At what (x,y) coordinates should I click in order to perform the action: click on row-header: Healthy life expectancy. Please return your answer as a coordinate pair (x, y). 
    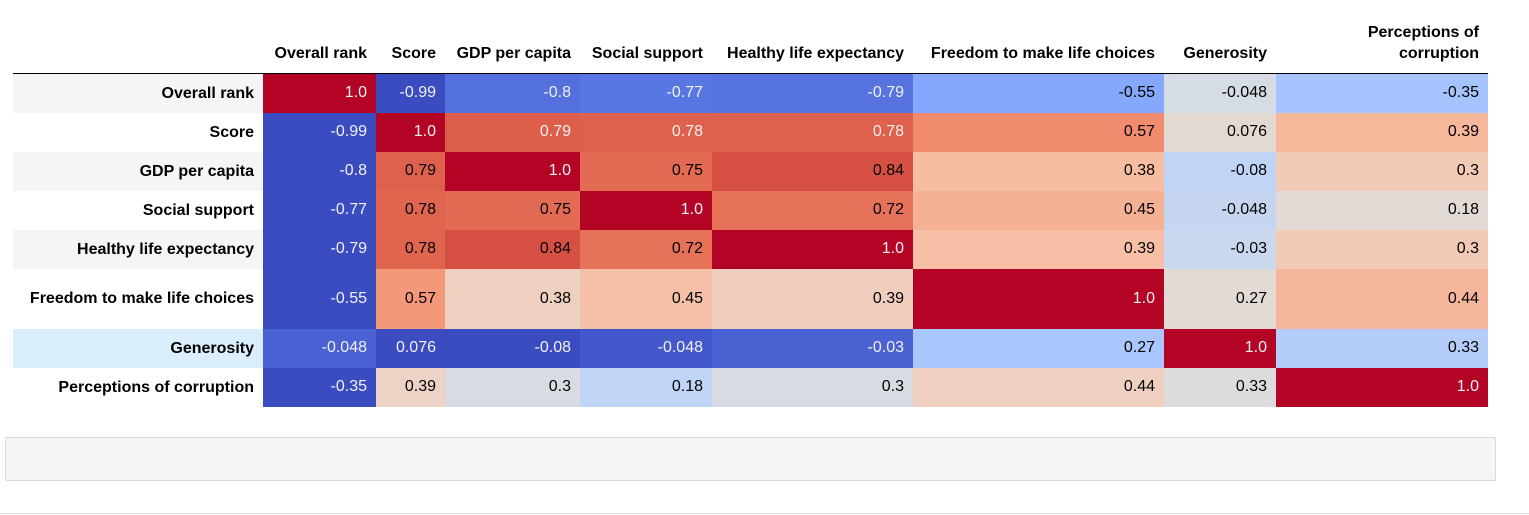
    Looking at the image, I should click on (138, 249).